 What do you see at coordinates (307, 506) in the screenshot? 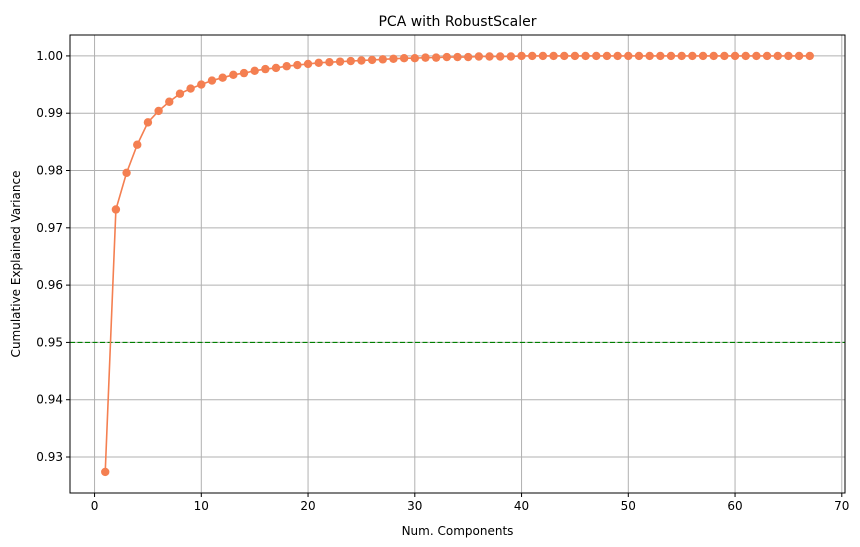
I see `x-tick-label: 20` at bounding box center [307, 506].